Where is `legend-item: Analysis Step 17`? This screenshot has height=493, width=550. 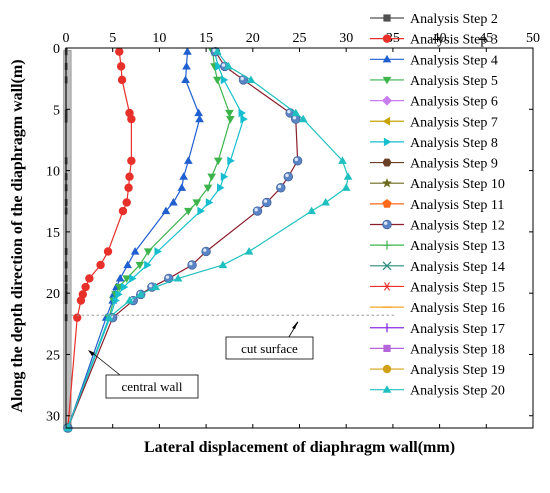 legend-item: Analysis Step 17 is located at coordinates (437, 329).